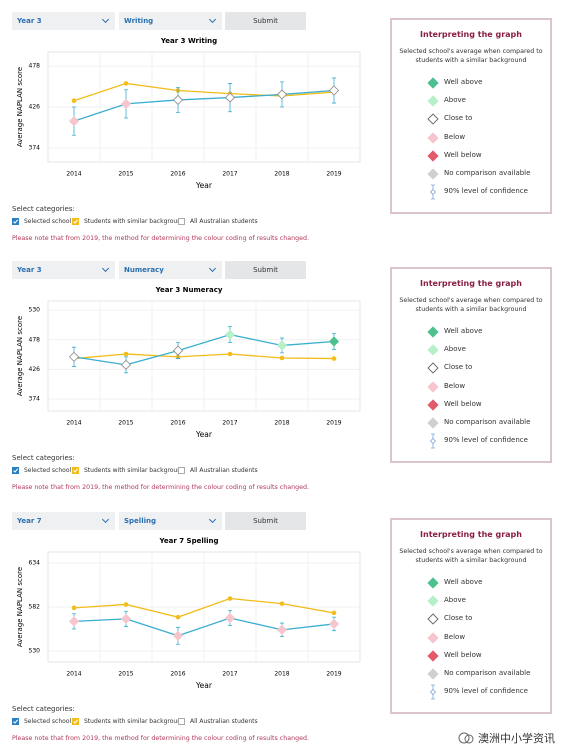 The image size is (569, 756). What do you see at coordinates (188, 41) in the screenshot?
I see `chart-title: Year 3 Writing` at bounding box center [188, 41].